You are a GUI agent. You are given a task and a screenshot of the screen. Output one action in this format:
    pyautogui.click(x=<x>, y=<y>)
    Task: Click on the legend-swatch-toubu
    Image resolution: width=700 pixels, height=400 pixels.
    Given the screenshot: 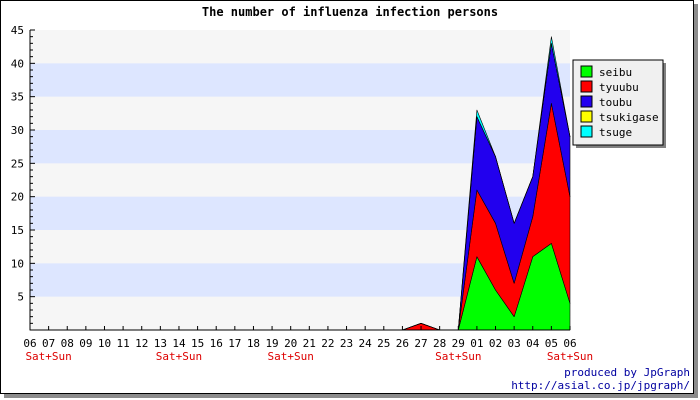 What is the action you would take?
    pyautogui.click(x=586, y=101)
    